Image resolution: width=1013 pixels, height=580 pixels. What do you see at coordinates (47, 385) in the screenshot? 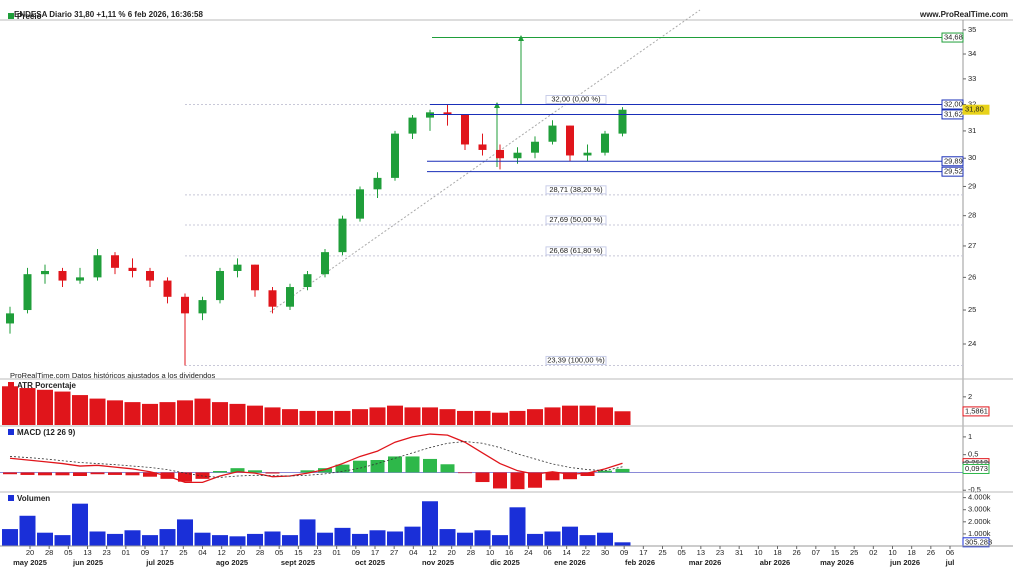
I see `panel-title: ATR Porcentaje` at bounding box center [47, 385].